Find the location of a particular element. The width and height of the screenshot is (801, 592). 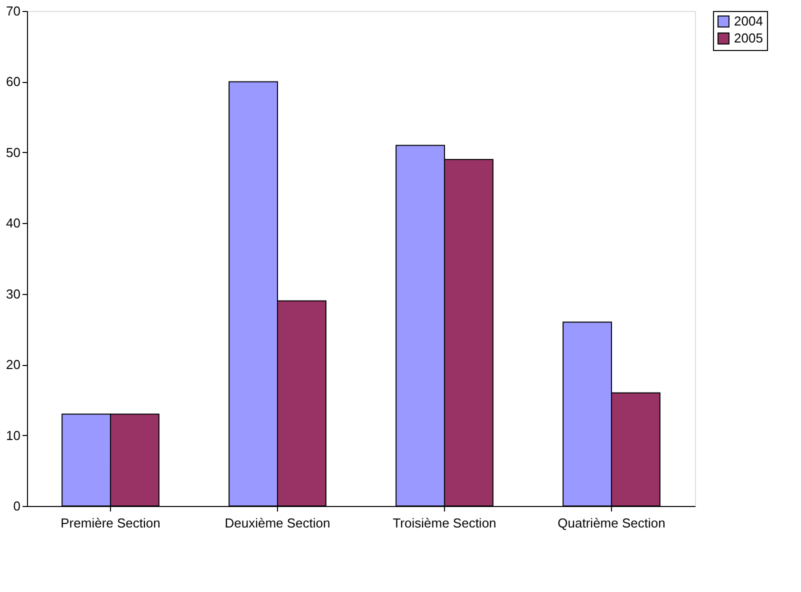

y-tick-label: 60 is located at coordinates (13, 82).